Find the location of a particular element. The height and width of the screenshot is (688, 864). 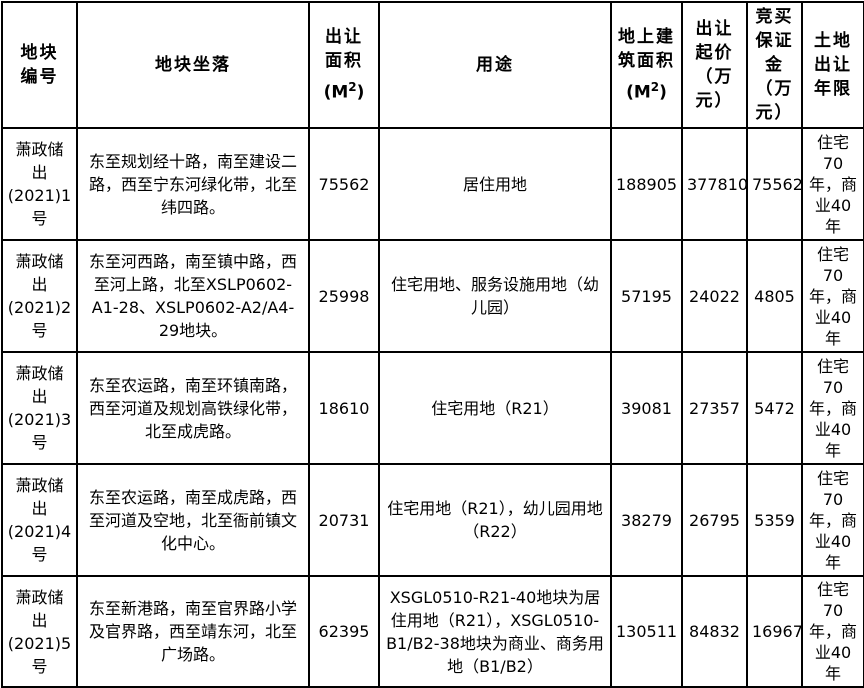

column-header-tenure: 土地 出让 年限 is located at coordinates (832, 65).